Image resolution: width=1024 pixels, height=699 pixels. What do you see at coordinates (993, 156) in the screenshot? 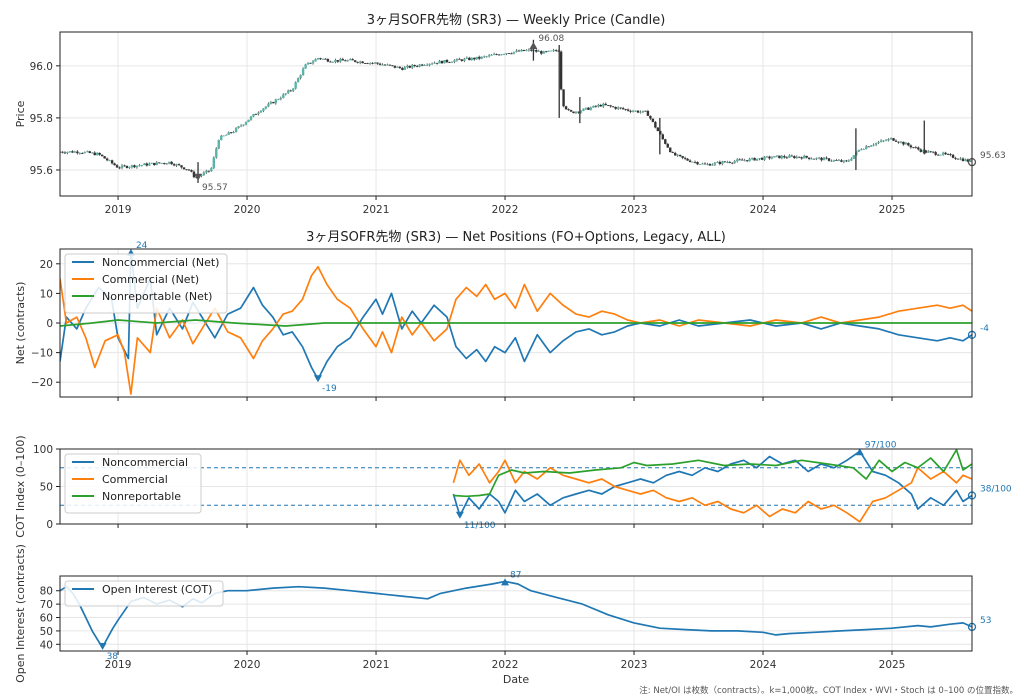
I see `annotation-label: 95.63` at bounding box center [993, 156].